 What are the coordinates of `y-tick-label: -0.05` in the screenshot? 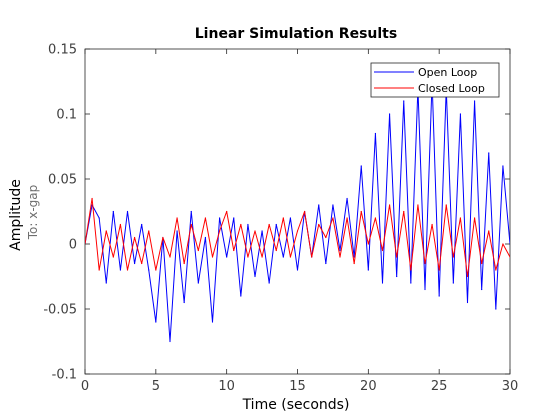 It's located at (60, 310).